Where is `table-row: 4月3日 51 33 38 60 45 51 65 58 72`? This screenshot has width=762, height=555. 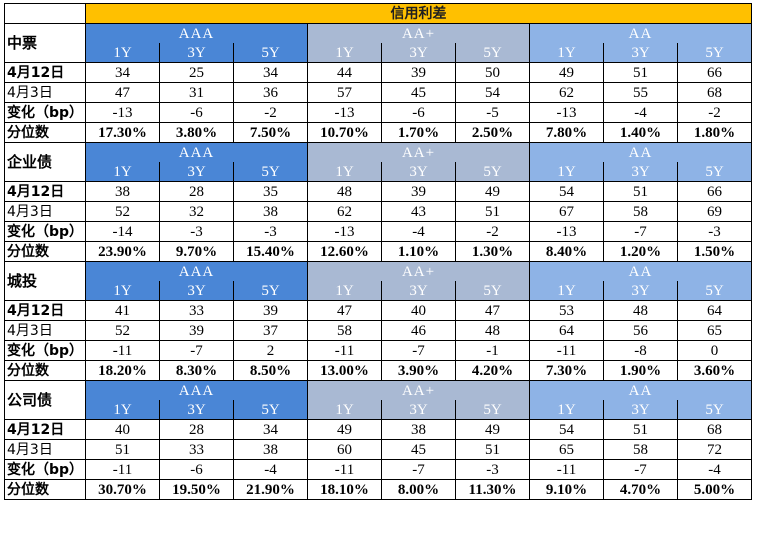
table-row: 4月3日 51 33 38 60 45 51 65 58 72 is located at coordinates (378, 449).